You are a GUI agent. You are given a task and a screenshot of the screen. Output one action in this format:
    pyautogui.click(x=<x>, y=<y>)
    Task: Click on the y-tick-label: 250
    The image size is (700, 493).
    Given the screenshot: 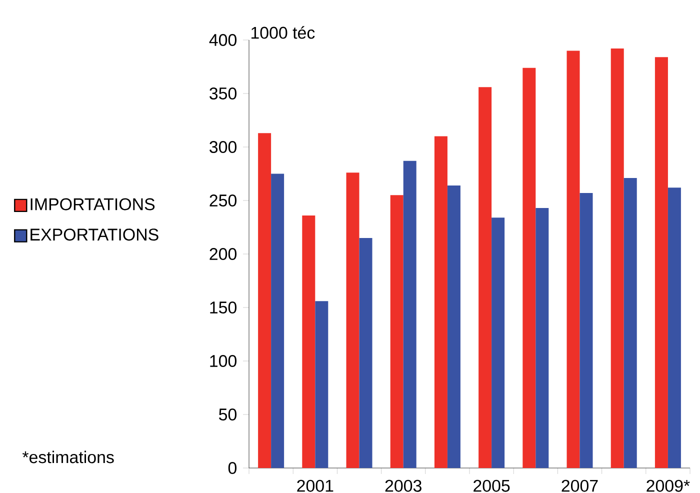 What is the action you would take?
    pyautogui.click(x=223, y=200)
    